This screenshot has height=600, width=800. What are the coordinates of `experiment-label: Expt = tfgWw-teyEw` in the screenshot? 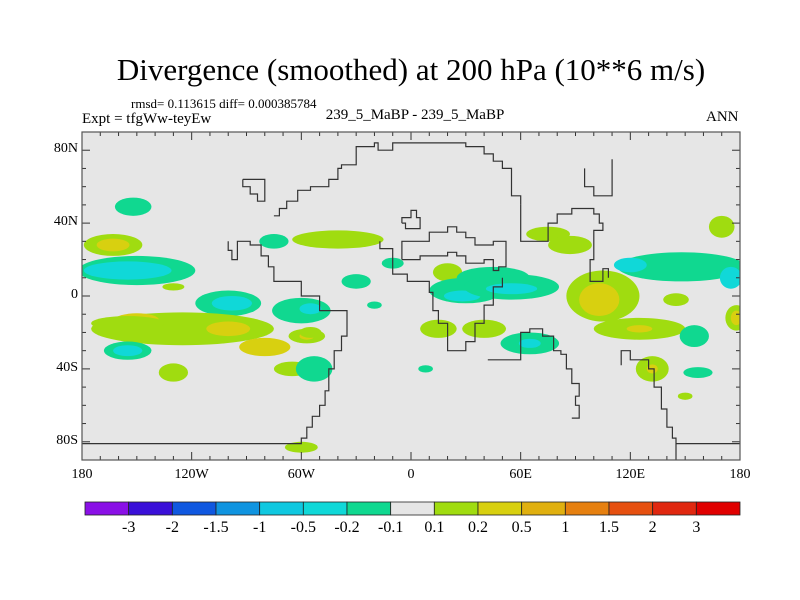 It's located at (147, 119).